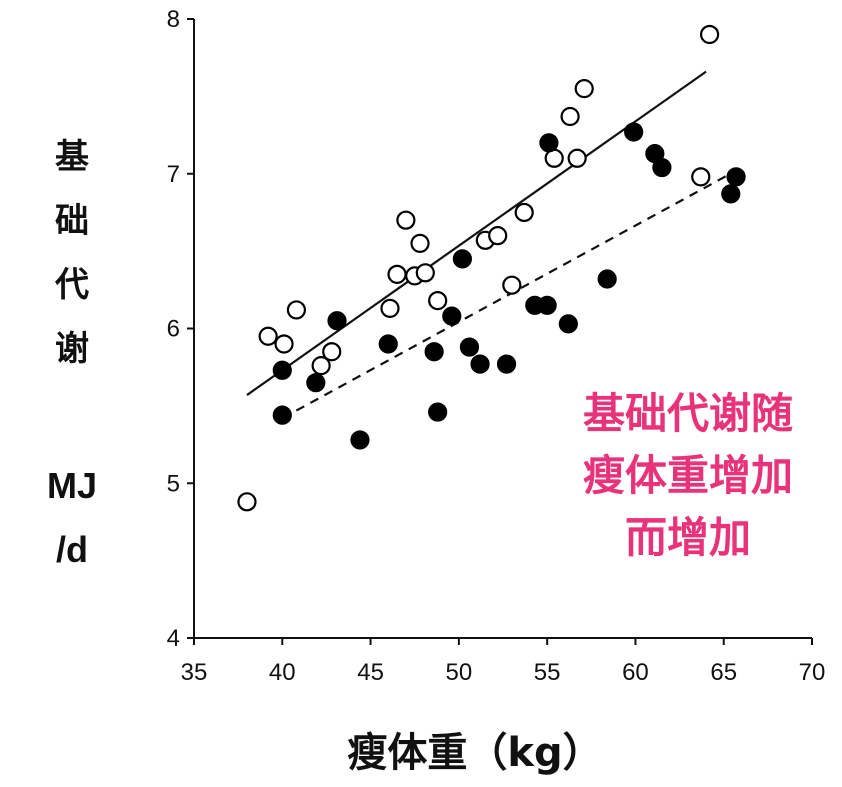 This screenshot has width=842, height=787. Describe the element at coordinates (688, 537) in the screenshot. I see `annotation-line: 而增加` at that location.